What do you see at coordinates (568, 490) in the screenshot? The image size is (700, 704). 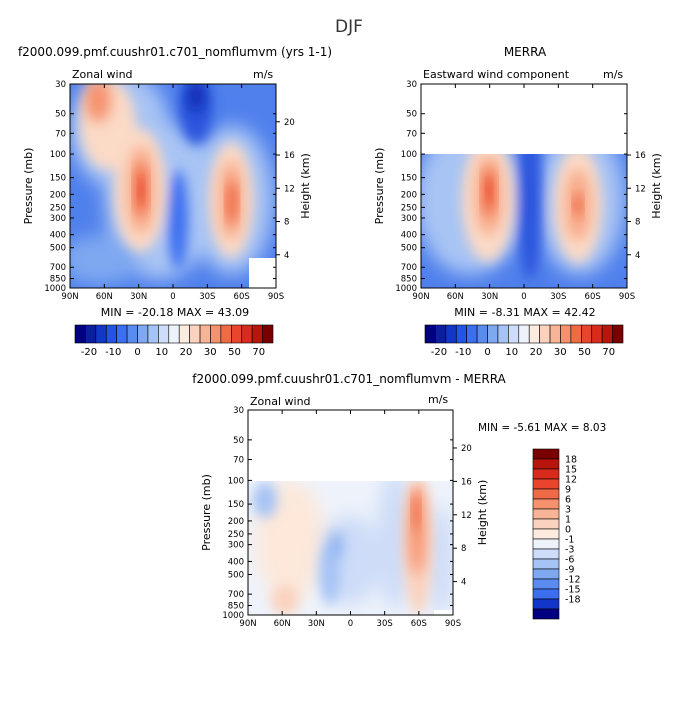 I see `colorbar-label: 9` at bounding box center [568, 490].